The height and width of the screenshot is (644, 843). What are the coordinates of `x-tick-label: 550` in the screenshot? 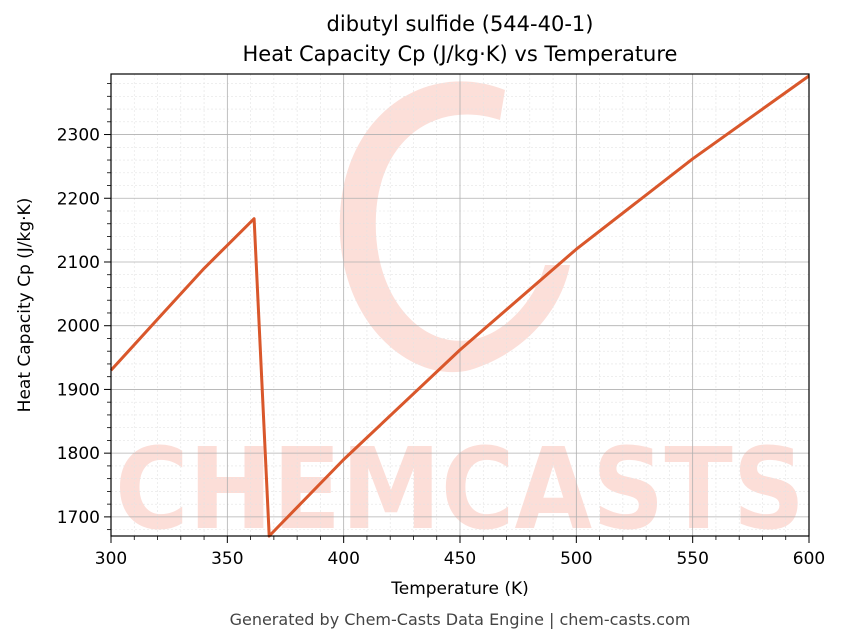 It's located at (692, 559).